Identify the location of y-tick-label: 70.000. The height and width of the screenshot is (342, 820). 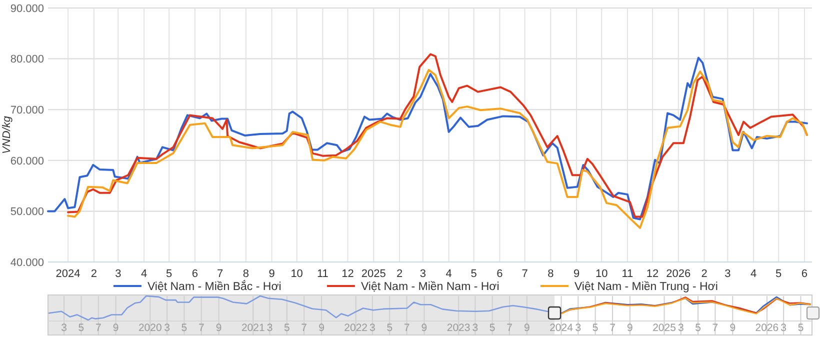
(27, 110).